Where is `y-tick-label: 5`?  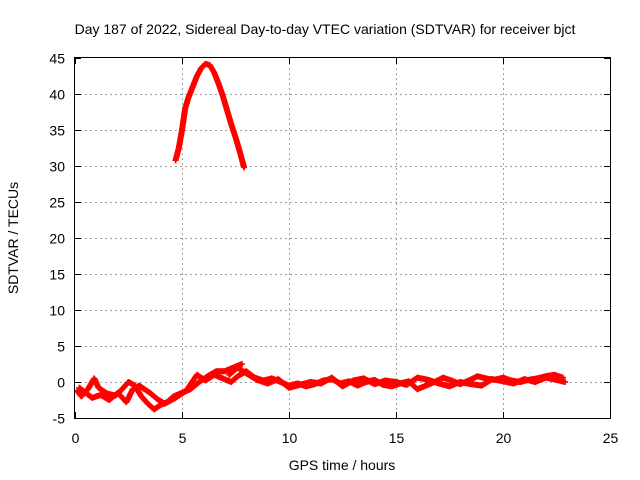
y-tick-label: 5 is located at coordinates (61, 347).